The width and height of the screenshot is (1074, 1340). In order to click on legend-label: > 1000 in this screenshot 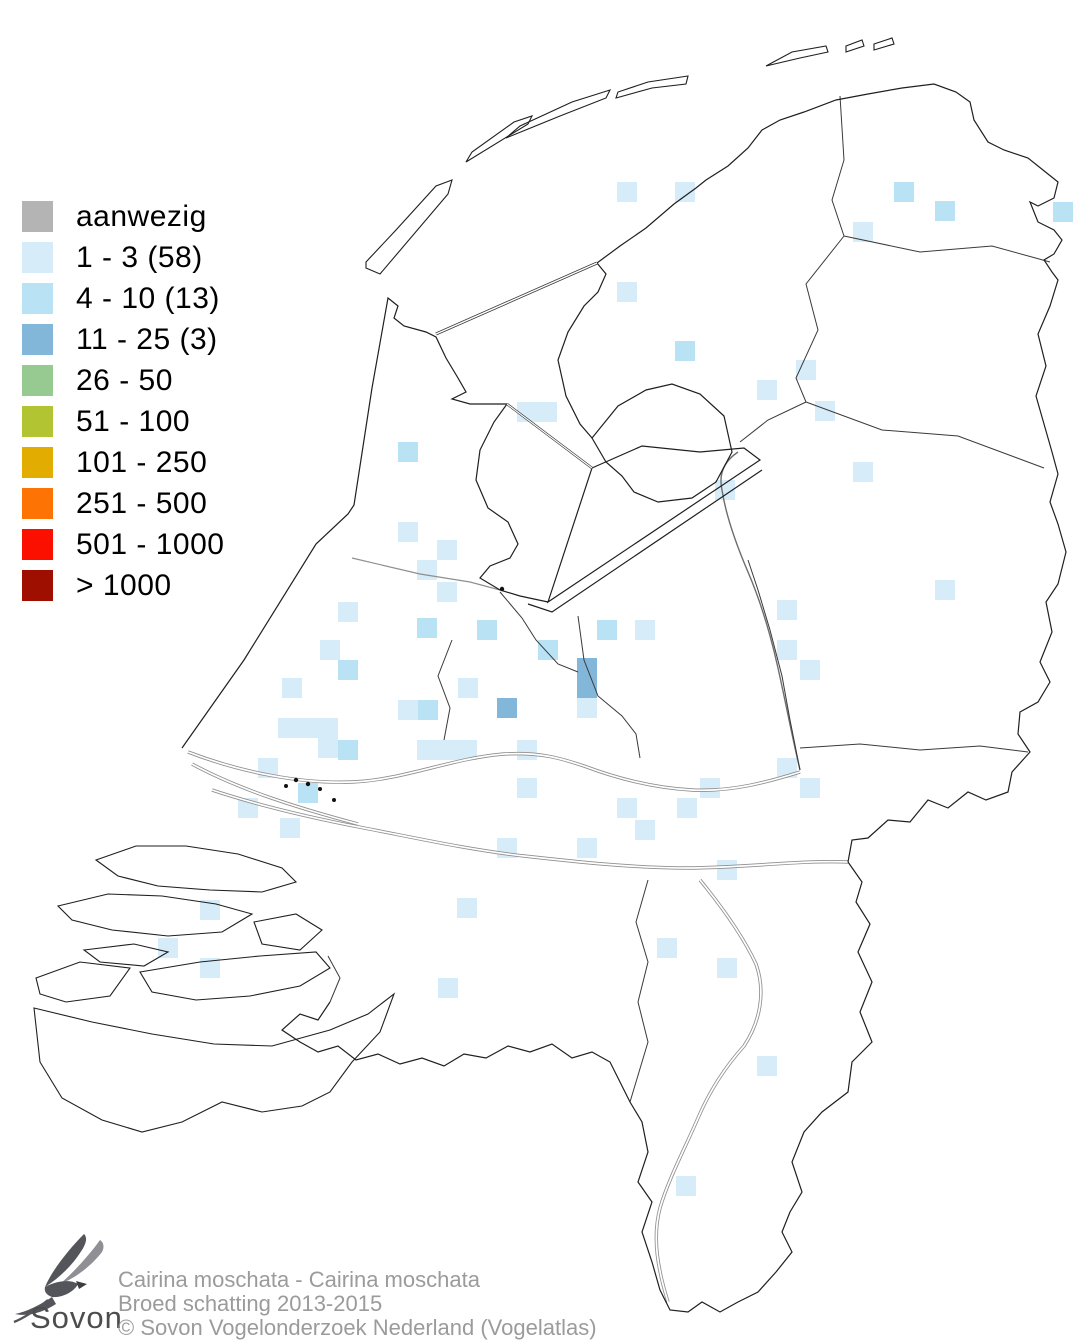, I will do `click(124, 585)`.